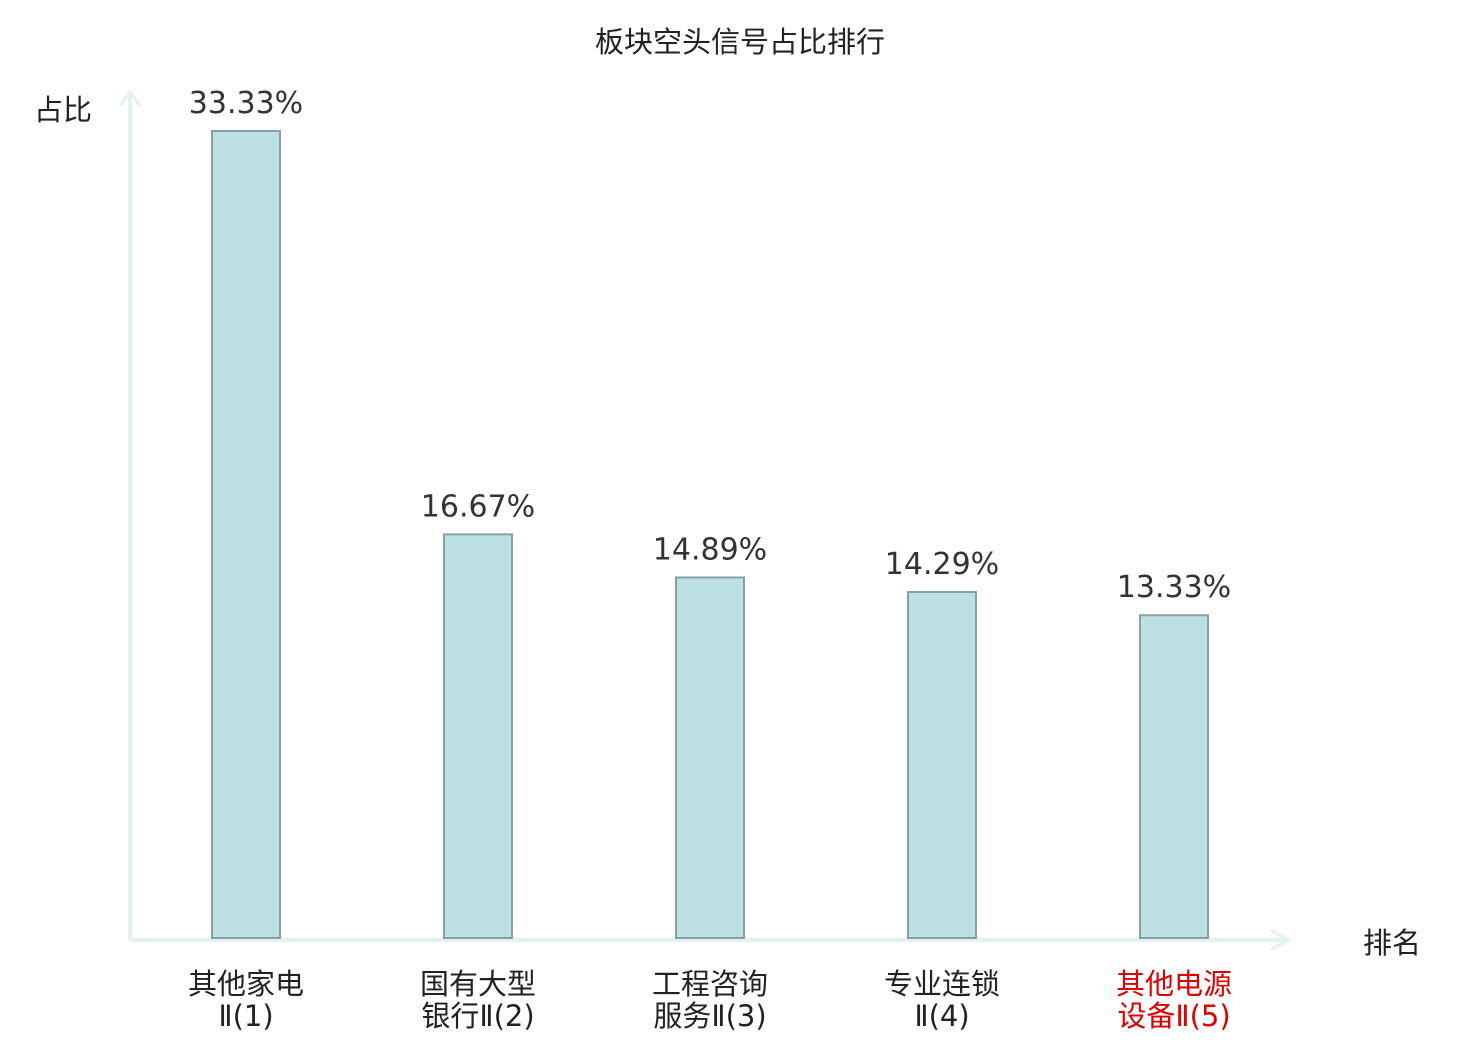  Describe the element at coordinates (710, 984) in the screenshot. I see `category-label-3-line-1: 工程咨询` at that location.